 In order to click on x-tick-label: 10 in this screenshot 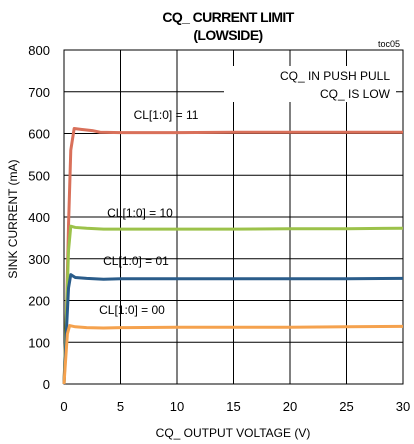, I will do `click(177, 406)`.